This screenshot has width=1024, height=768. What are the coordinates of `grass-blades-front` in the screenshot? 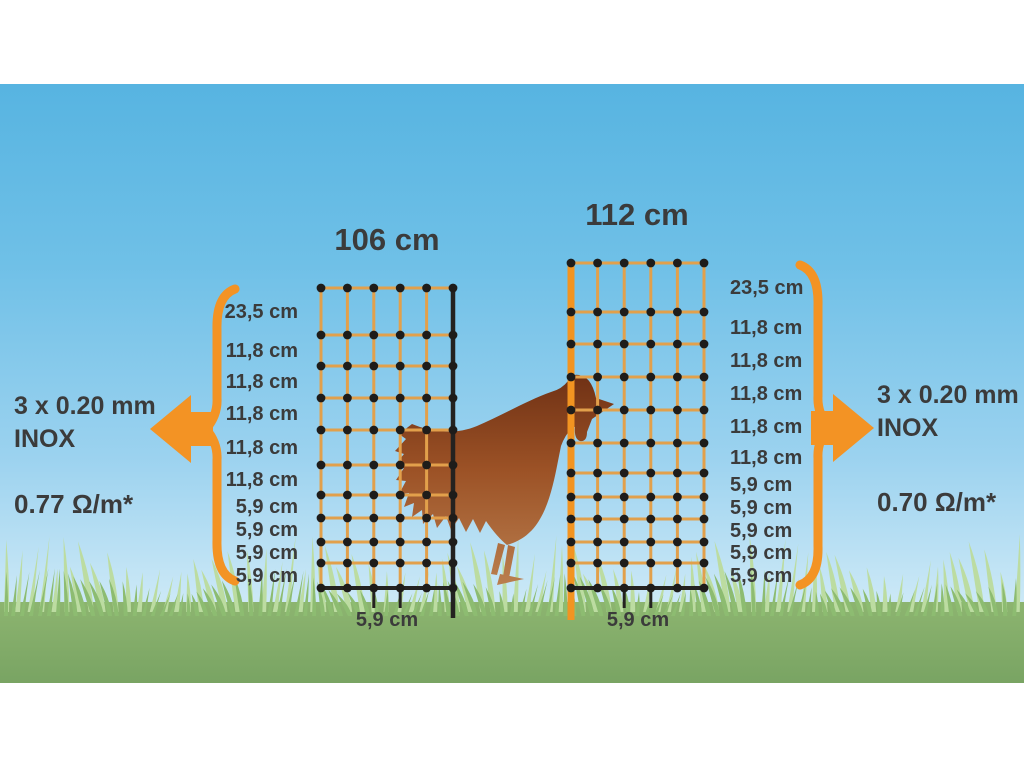 It's located at (510, 592).